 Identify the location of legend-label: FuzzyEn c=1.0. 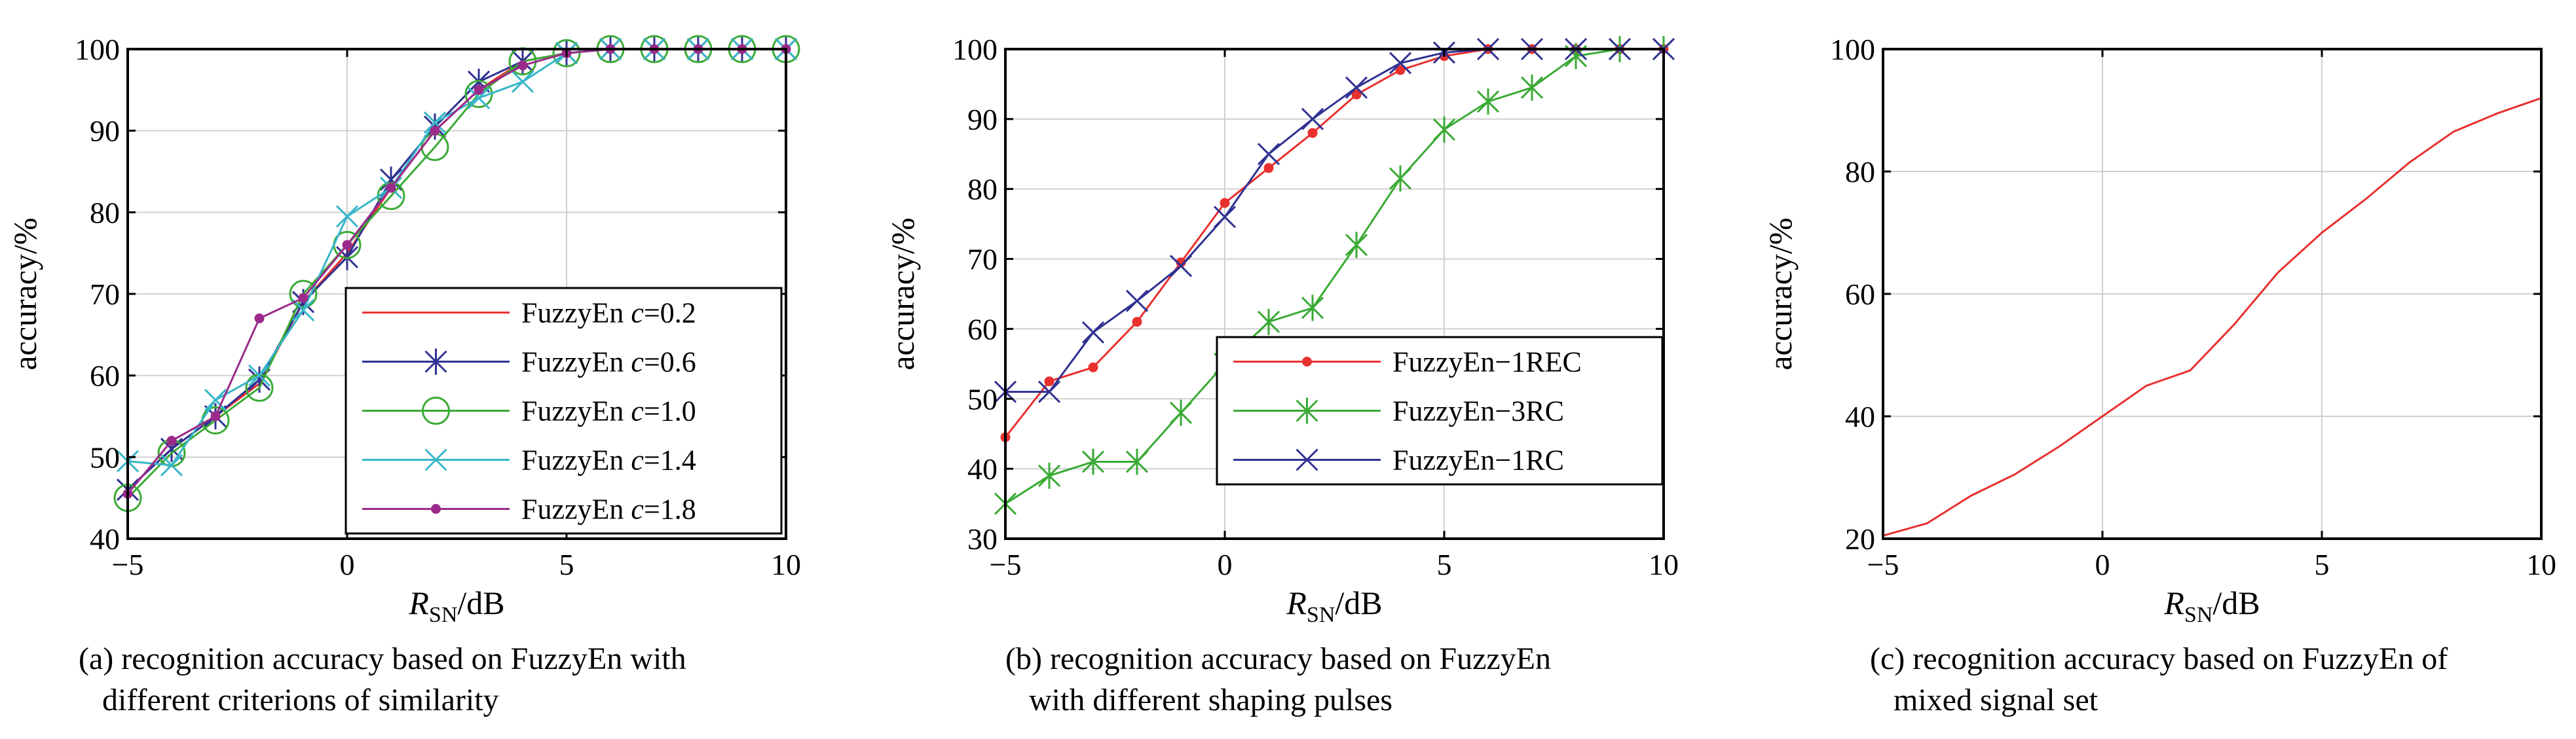
(608, 411).